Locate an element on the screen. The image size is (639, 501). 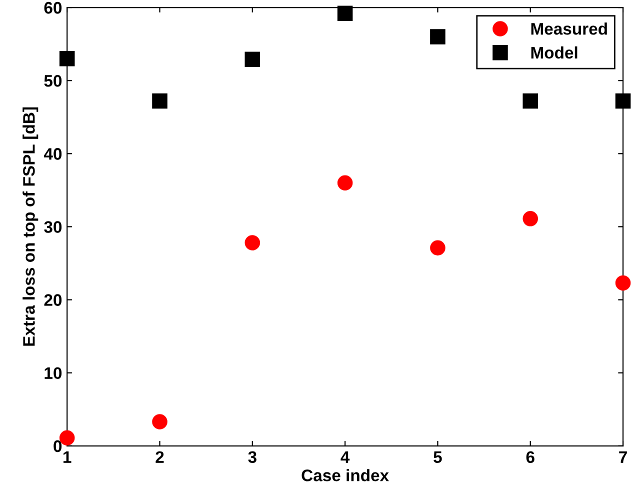
x-tick-label: 6 is located at coordinates (530, 457).